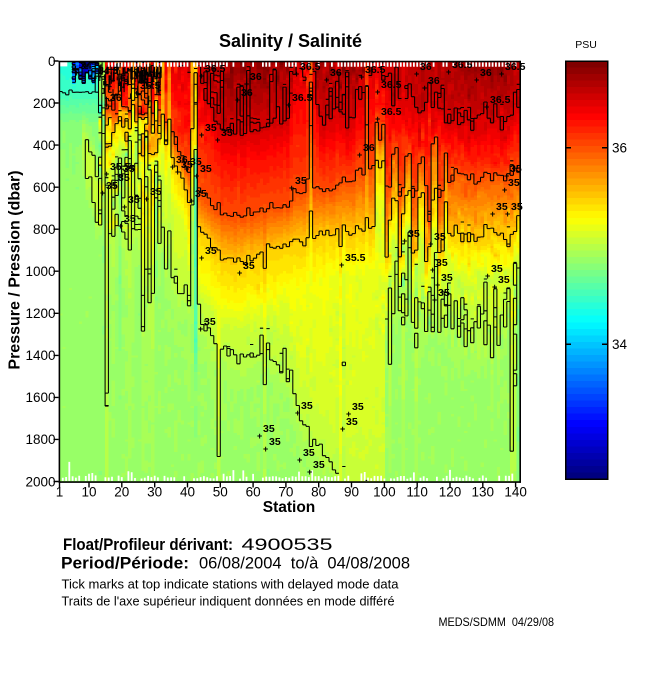 Image resolution: width=650 pixels, height=685 pixels. What do you see at coordinates (384, 492) in the screenshot?
I see `svg-text: 100` at bounding box center [384, 492].